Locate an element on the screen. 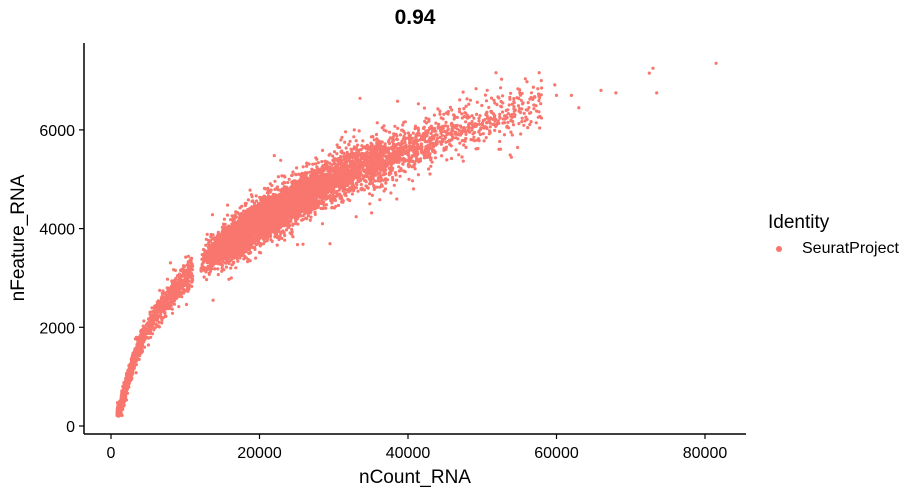 The image size is (919, 497). y-tick-label: 6000 is located at coordinates (57, 131).